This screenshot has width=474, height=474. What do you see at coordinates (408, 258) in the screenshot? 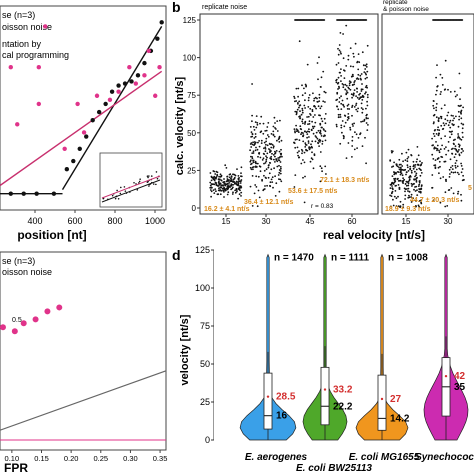
I see `panel-d-n-label: n = 1008` at bounding box center [408, 258].